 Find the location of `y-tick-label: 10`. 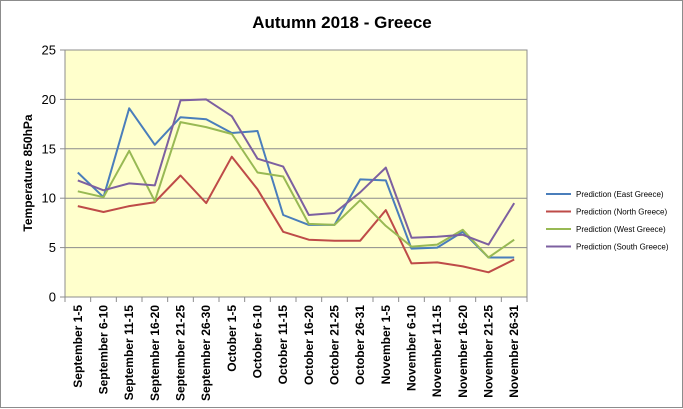

y-tick-label: 10 is located at coordinates (49, 198).